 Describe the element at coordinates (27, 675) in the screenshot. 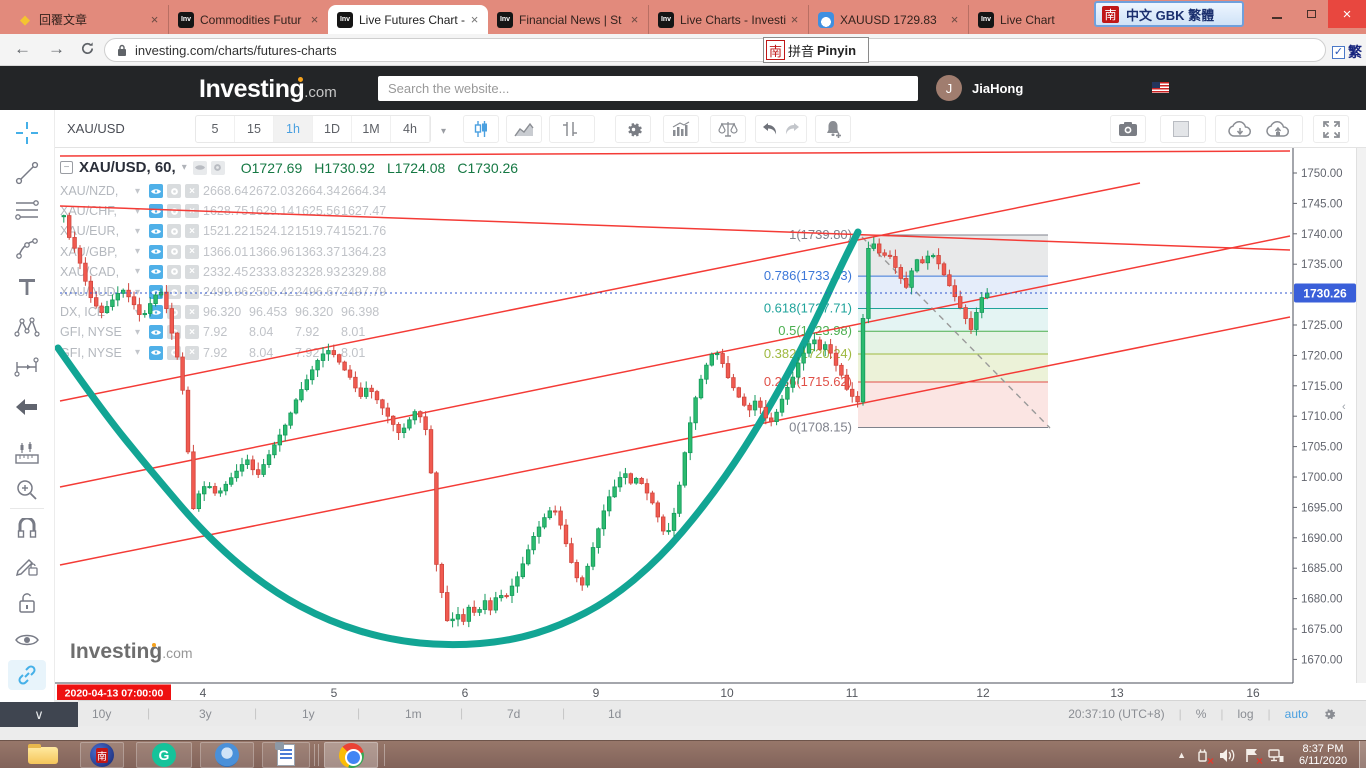

I see `link-tool` at that location.